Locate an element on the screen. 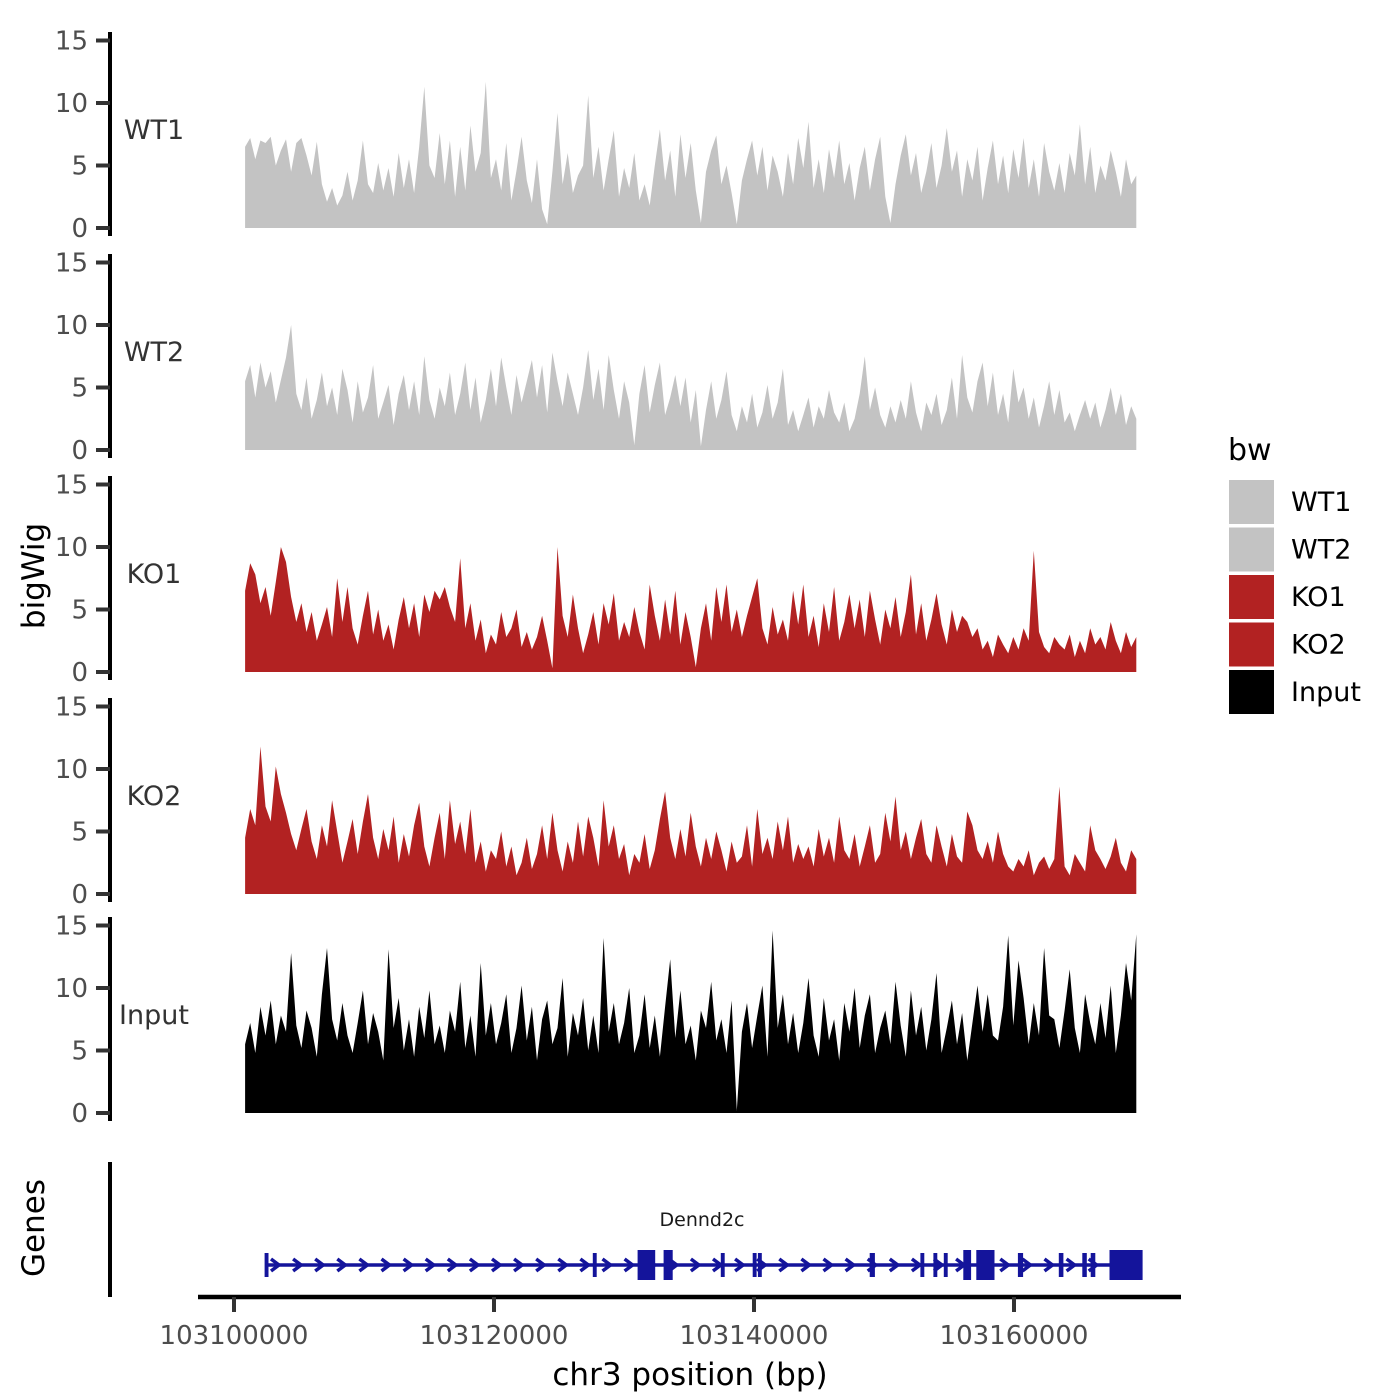 Image resolution: width=1400 pixels, height=1400 pixels. legend: bw WT1 WT2 KO1 KO2 Input is located at coordinates (1294, 573).